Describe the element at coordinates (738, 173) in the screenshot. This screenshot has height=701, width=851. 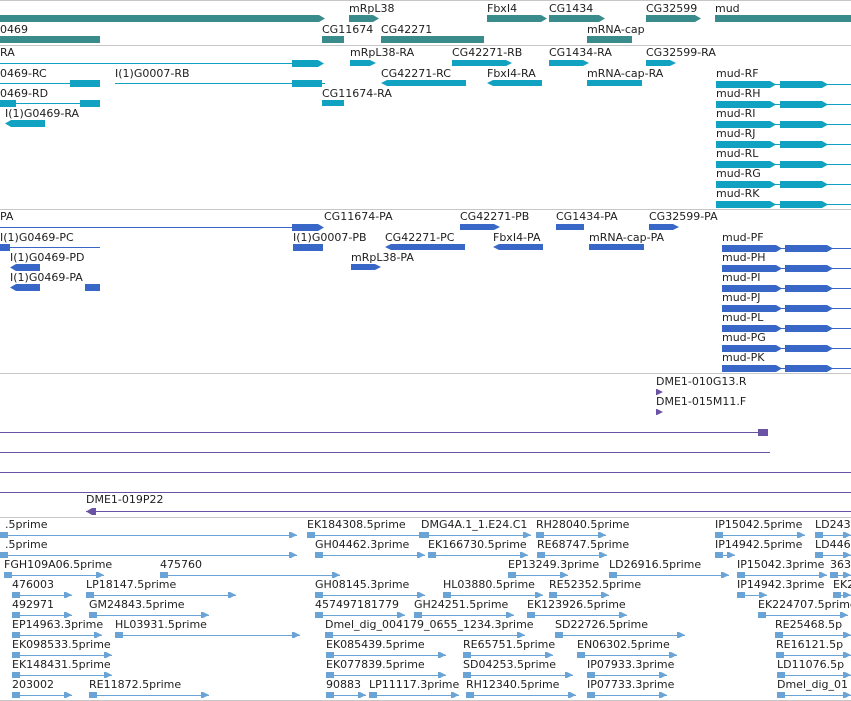
I see `feature-label: mud-RG` at that location.